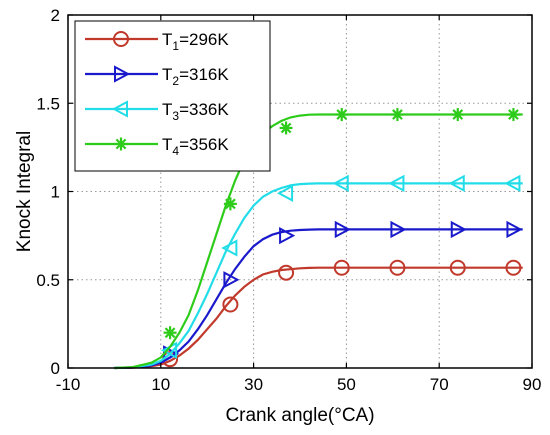 This screenshot has width=550, height=435. What do you see at coordinates (48, 103) in the screenshot?
I see `y-tick-label: 1.5` at bounding box center [48, 103].